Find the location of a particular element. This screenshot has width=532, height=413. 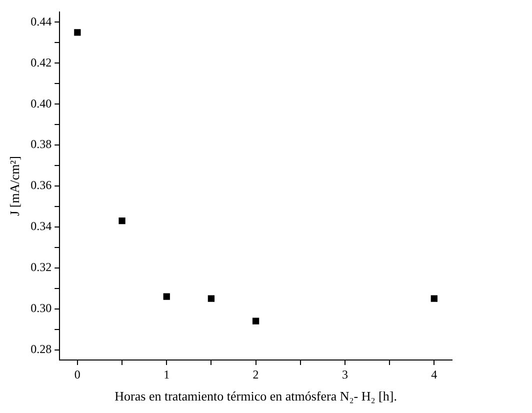

y-tick-label: 0.40 is located at coordinates (41, 103).